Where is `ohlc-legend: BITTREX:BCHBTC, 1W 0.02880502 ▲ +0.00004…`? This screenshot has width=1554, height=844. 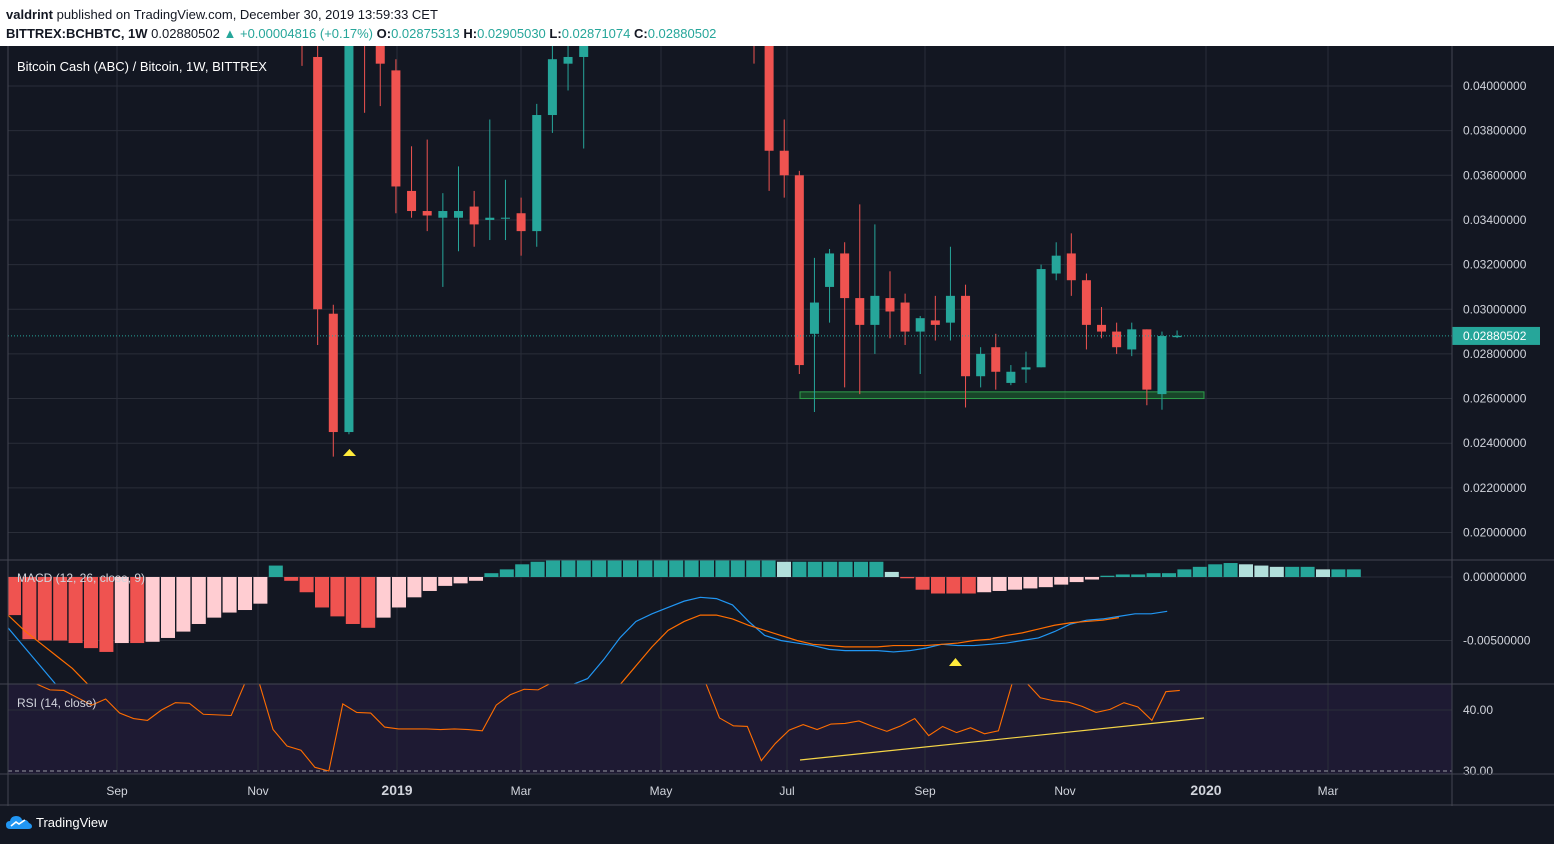 ohlc-legend: BITTREX:BCHBTC, 1W 0.02880502 ▲ +0.00004… is located at coordinates (361, 33).